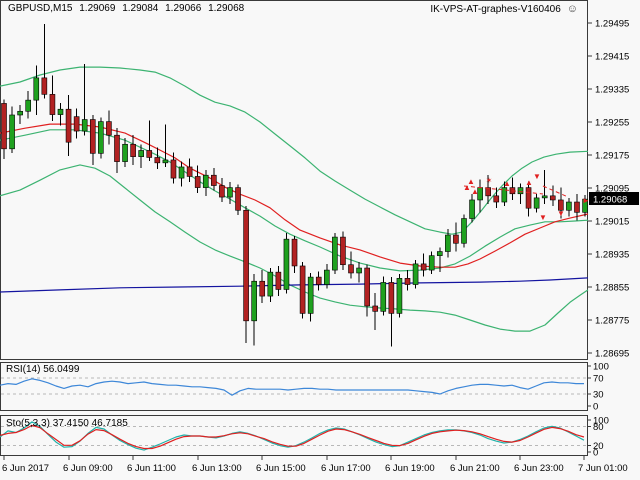 The height and width of the screenshot is (480, 640). Describe the element at coordinates (495, 9) in the screenshot. I see `expert-name: IK-VPS-AT-graphes-V160406` at that location.